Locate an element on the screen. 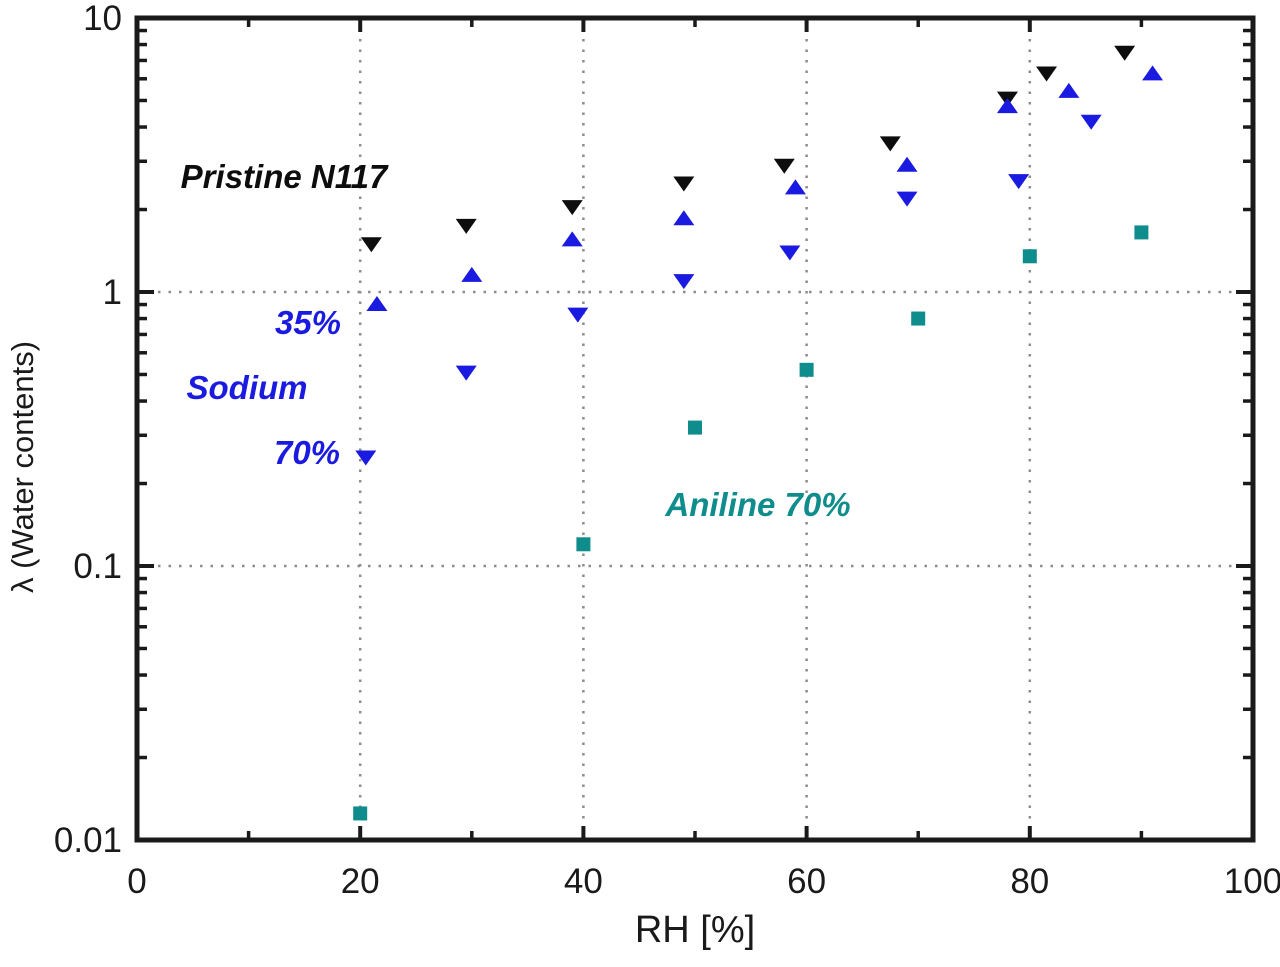  x-tick-label-80: 80 is located at coordinates (1029, 881).